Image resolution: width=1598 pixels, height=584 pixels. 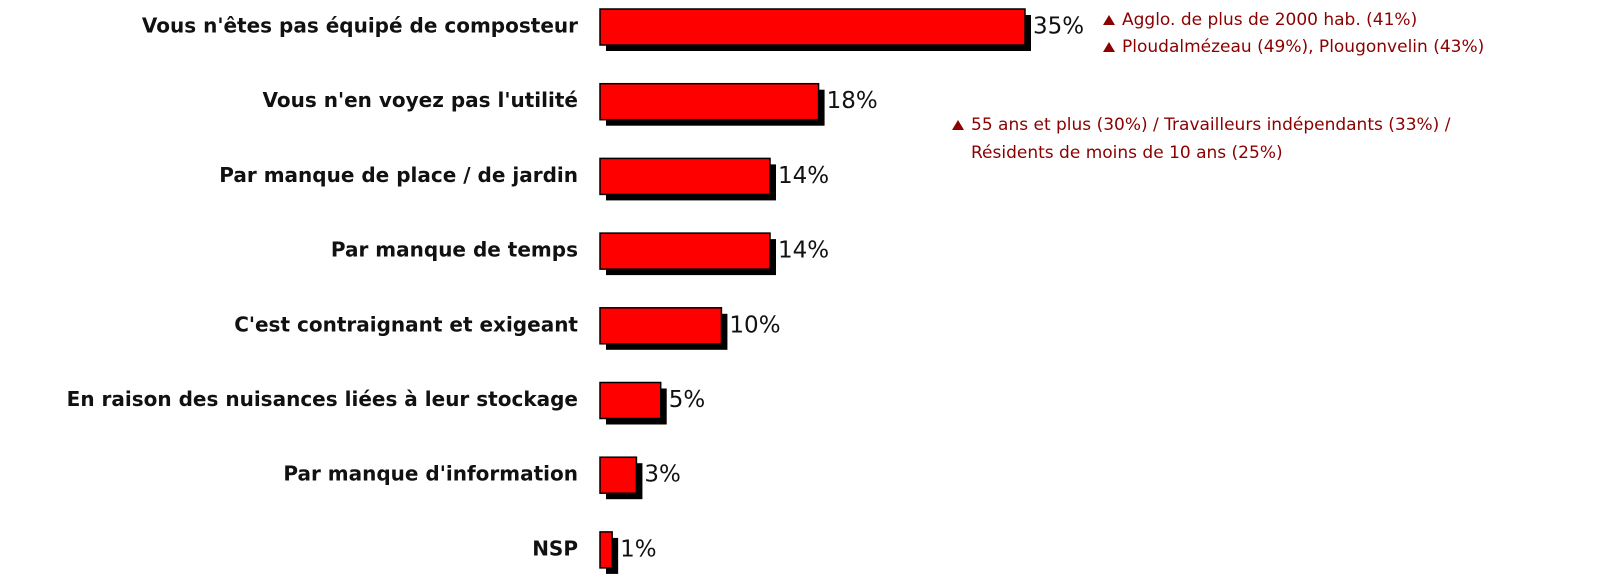 What do you see at coordinates (555, 548) in the screenshot?
I see `category-label: NSP` at bounding box center [555, 548].